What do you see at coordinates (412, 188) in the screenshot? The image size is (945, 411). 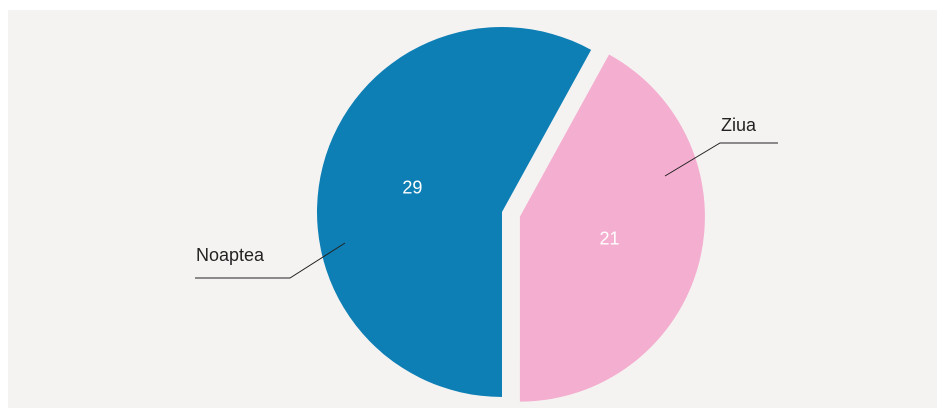 I see `value-label: 29` at bounding box center [412, 188].